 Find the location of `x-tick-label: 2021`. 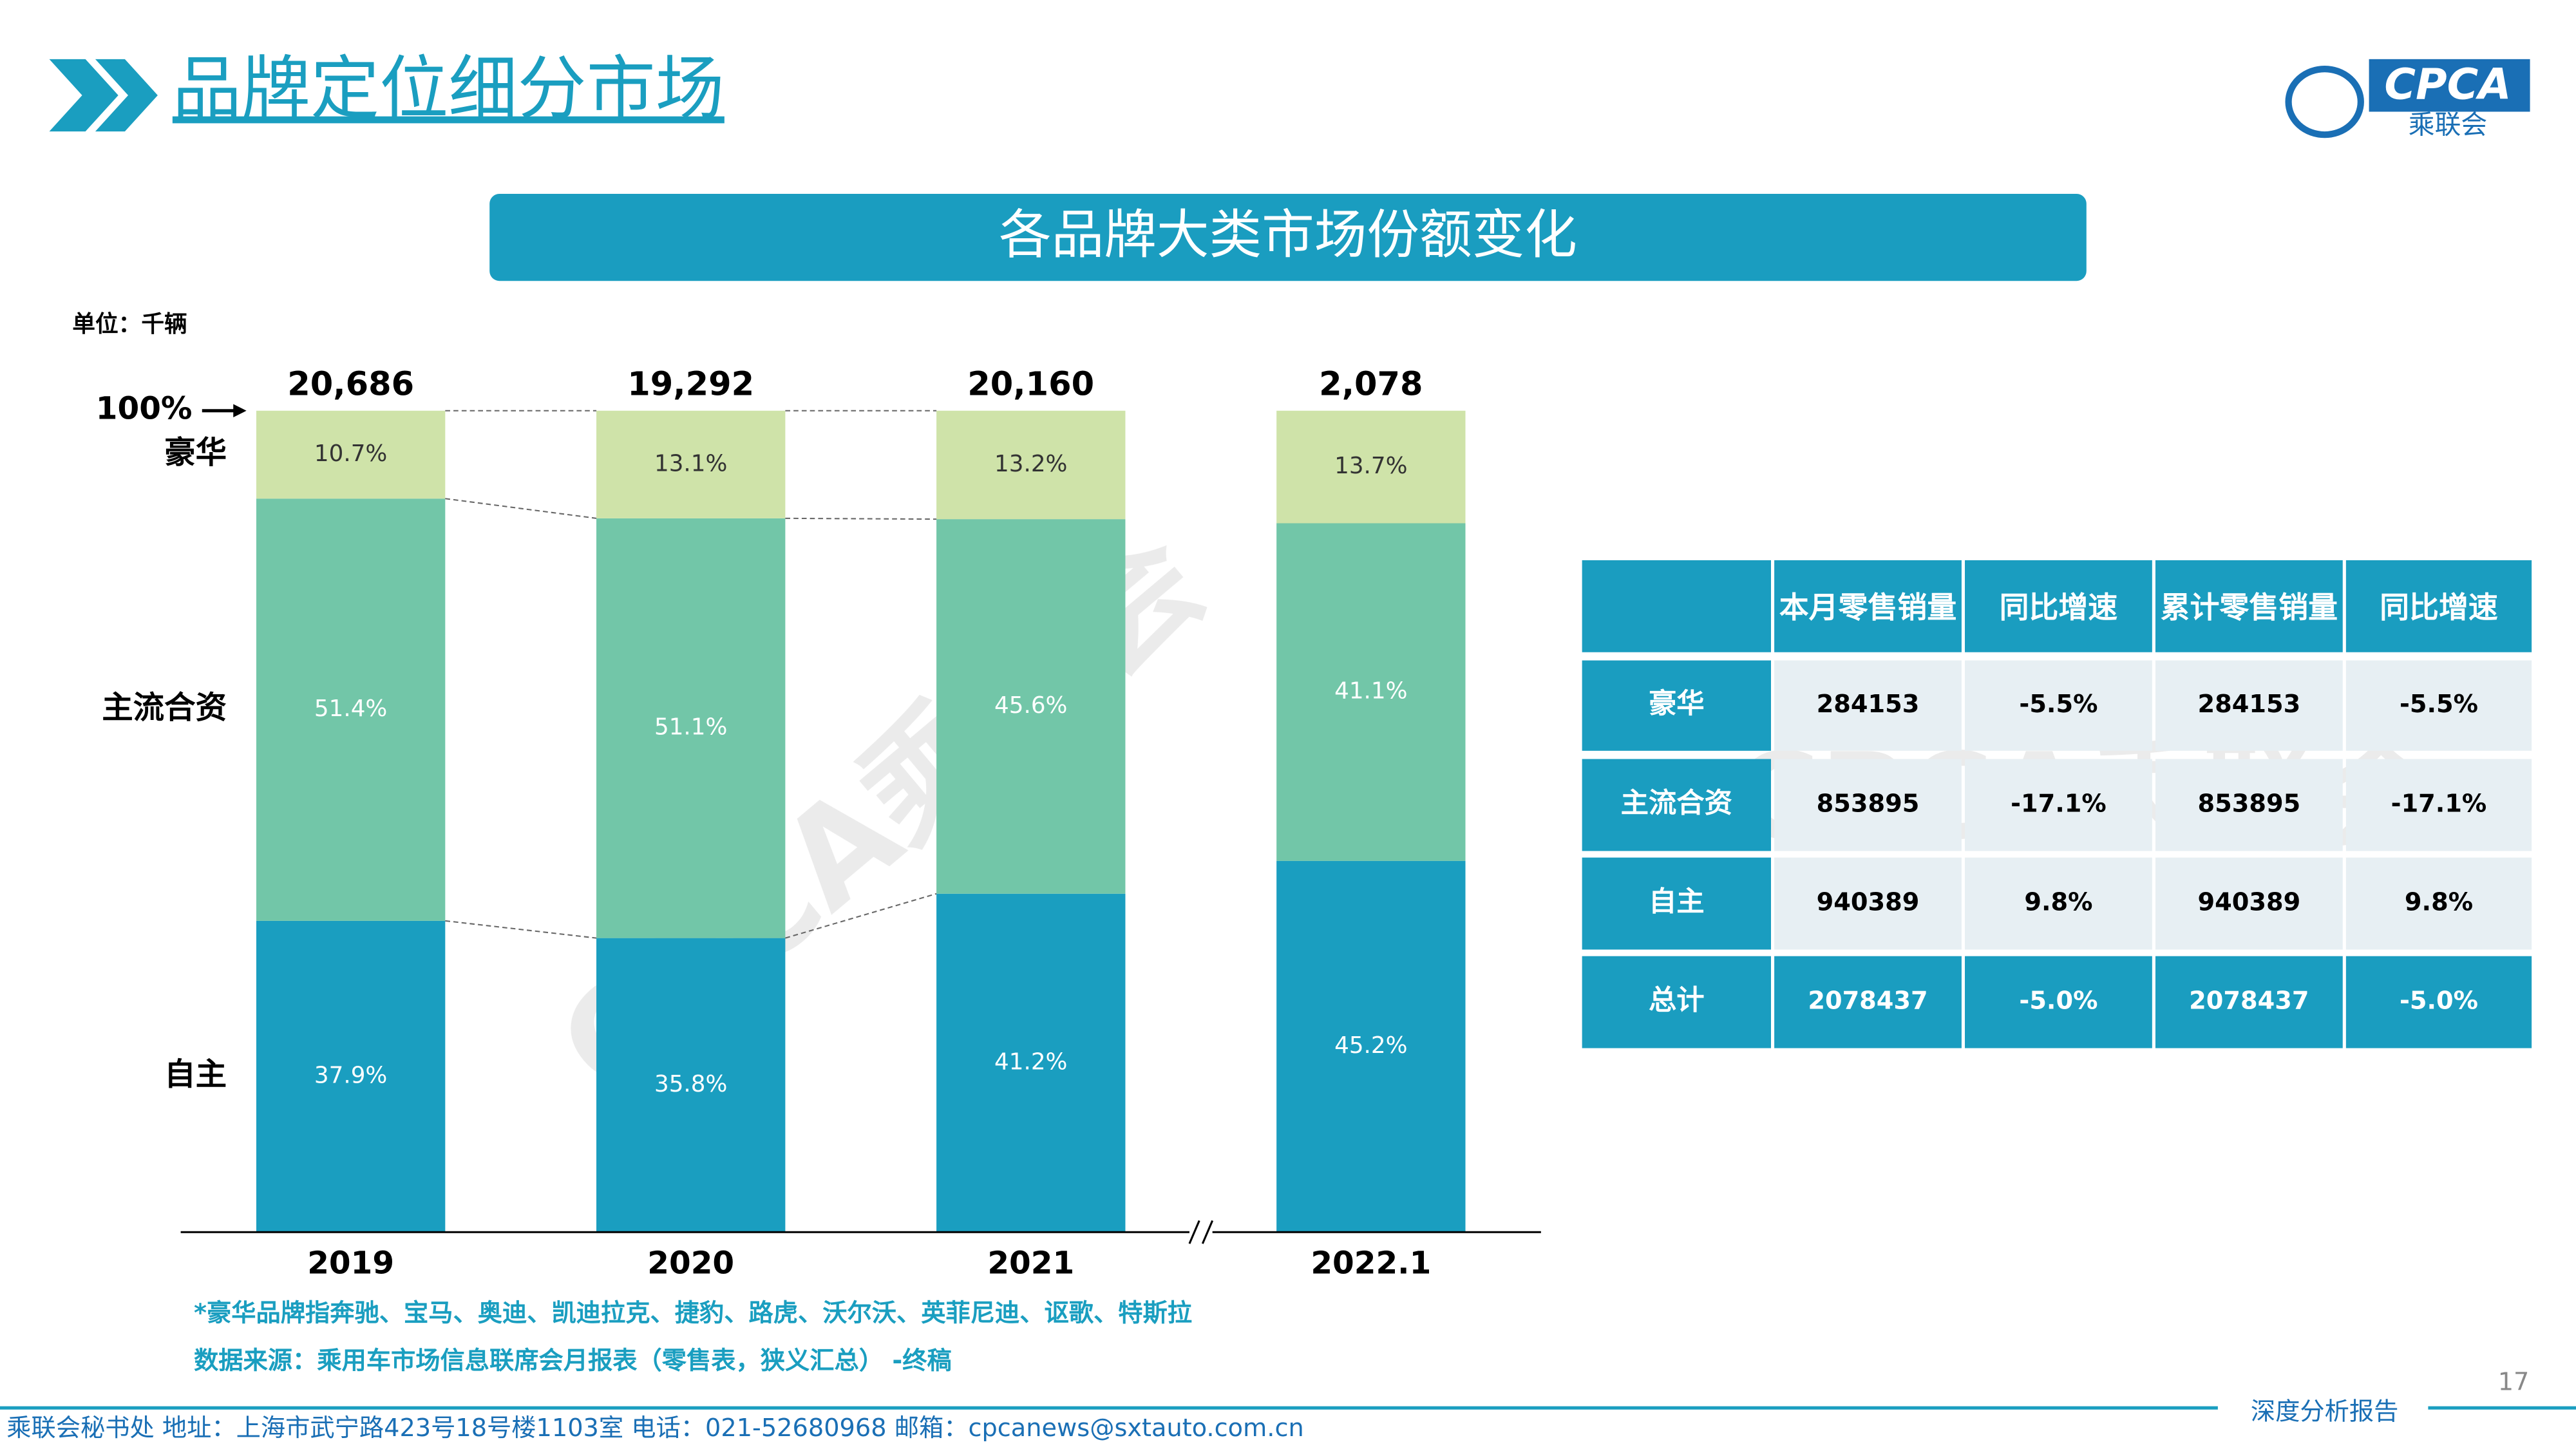

x-tick-label: 2021 is located at coordinates (1030, 1263).